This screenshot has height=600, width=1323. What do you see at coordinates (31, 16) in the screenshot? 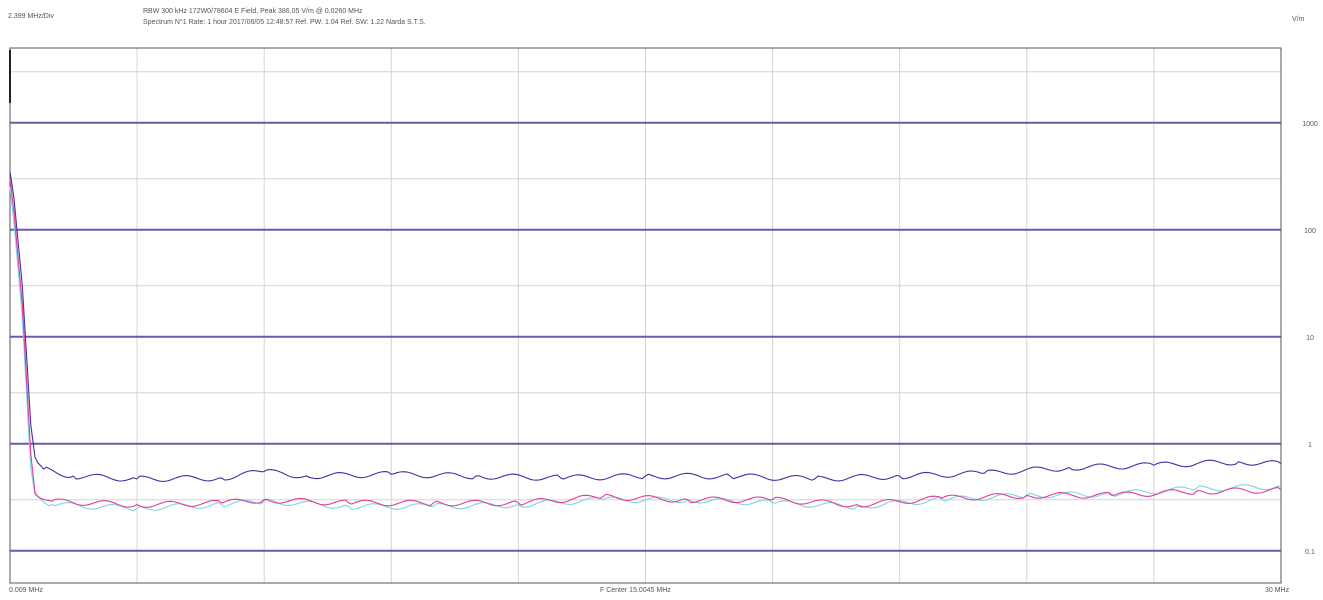
I see `div-label: 2.399 MHz/Div` at bounding box center [31, 16].